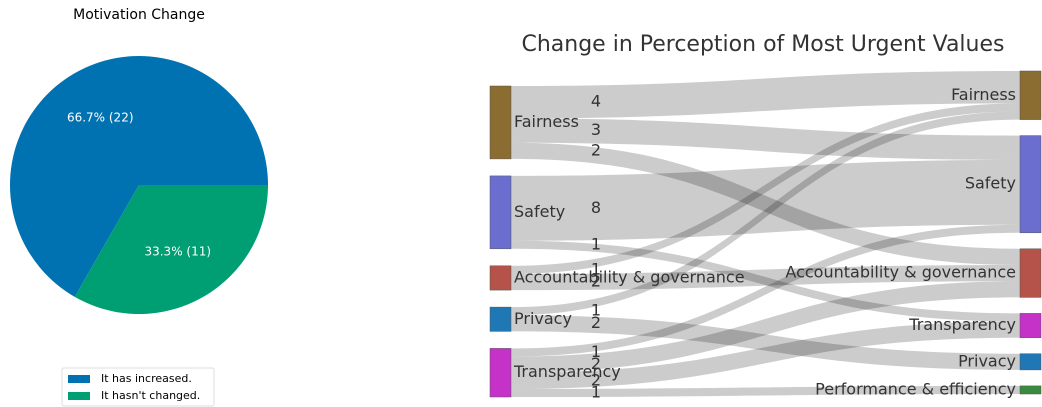  Describe the element at coordinates (146, 378) in the screenshot. I see `legend-label: It has increased.` at that location.